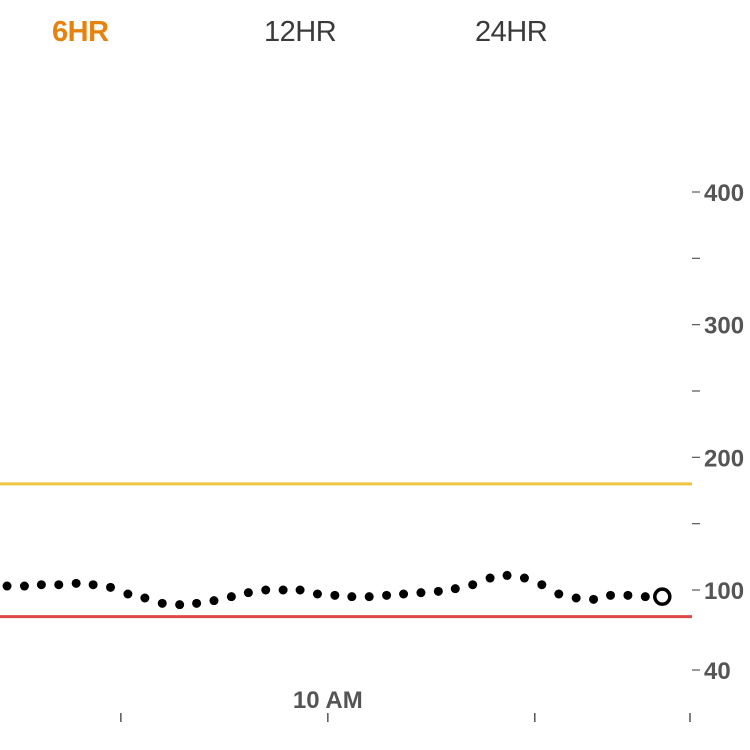  What do you see at coordinates (717, 671) in the screenshot?
I see `y-tick-label: 40` at bounding box center [717, 671].